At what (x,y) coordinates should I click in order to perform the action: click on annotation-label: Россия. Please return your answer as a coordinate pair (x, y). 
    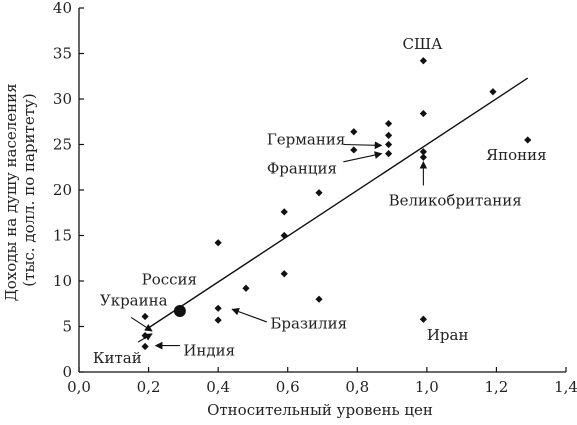
    Looking at the image, I should click on (169, 280).